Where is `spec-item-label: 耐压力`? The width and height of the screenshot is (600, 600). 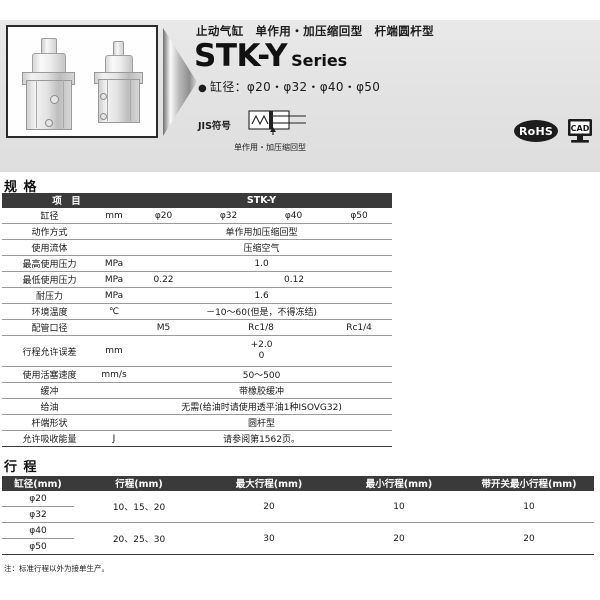 spec-item-label: 耐压力 is located at coordinates (49, 295).